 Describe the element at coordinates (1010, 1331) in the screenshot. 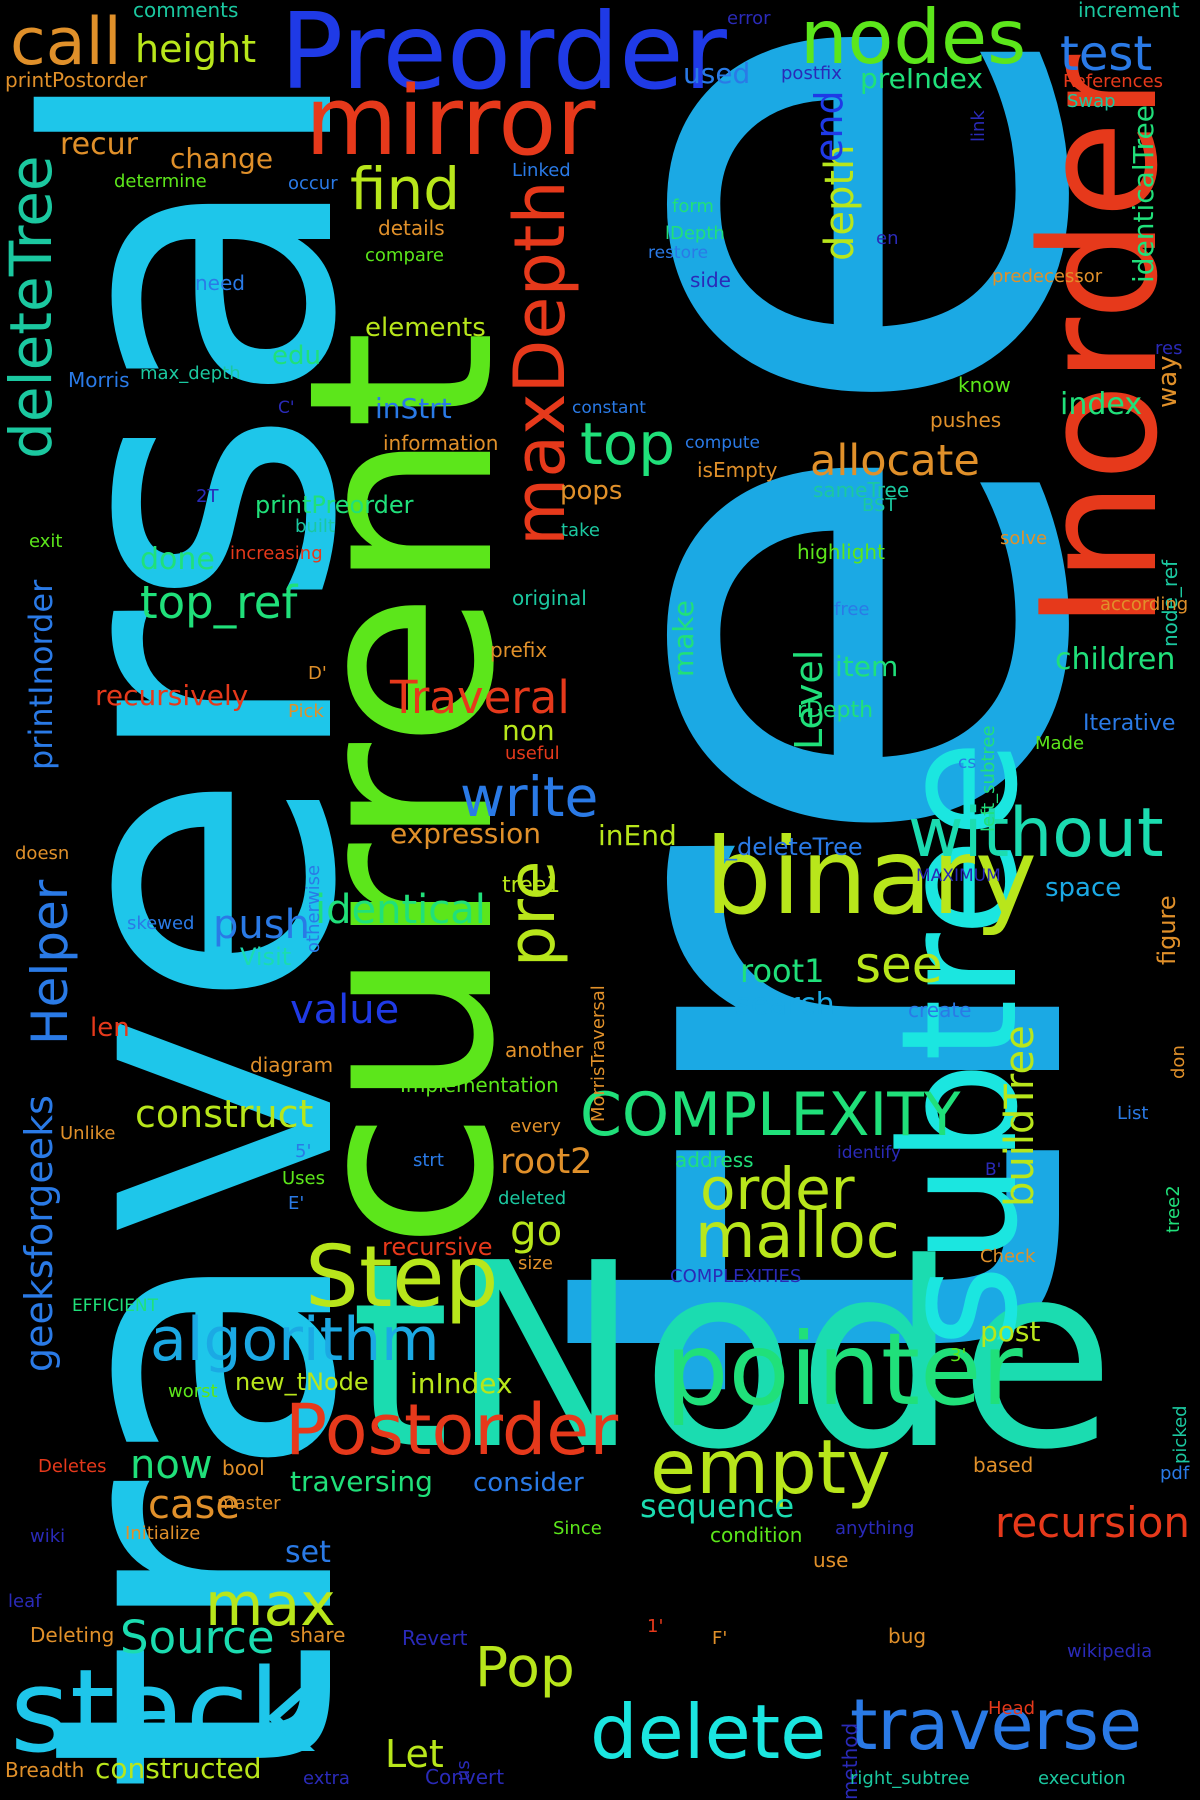

I see `word-post: post` at that location.